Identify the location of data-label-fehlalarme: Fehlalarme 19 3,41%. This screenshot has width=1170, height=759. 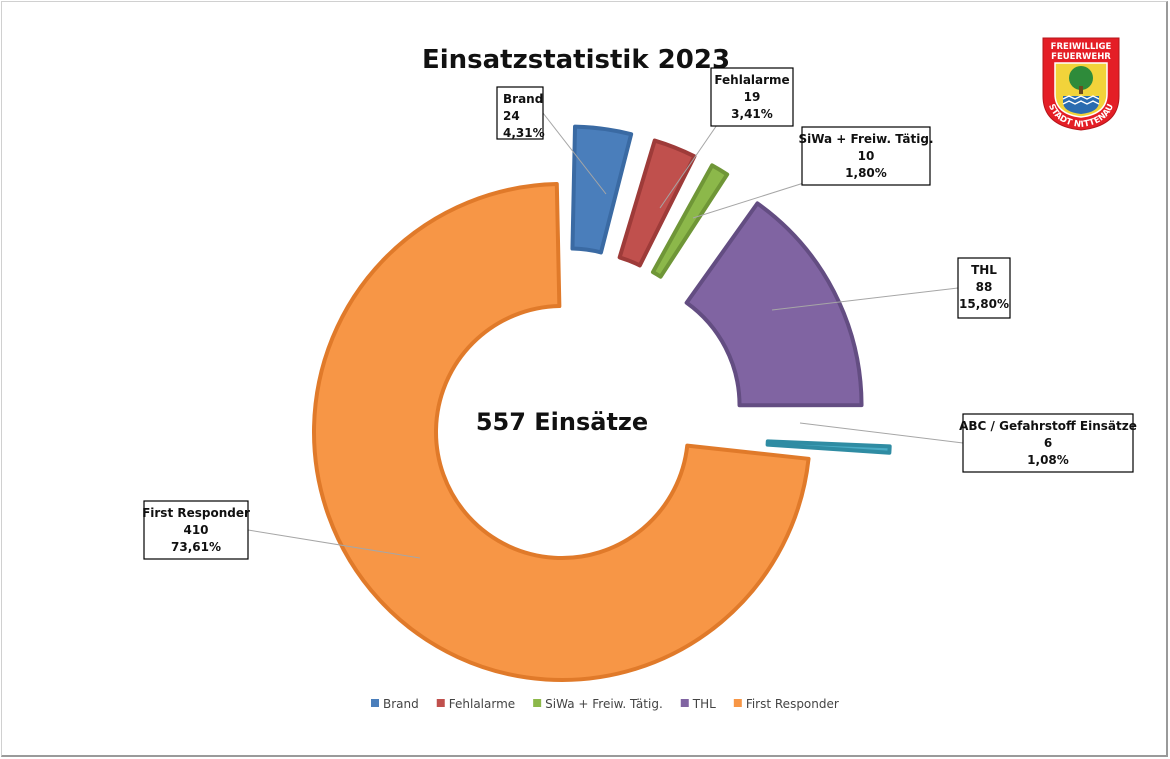
(752, 97).